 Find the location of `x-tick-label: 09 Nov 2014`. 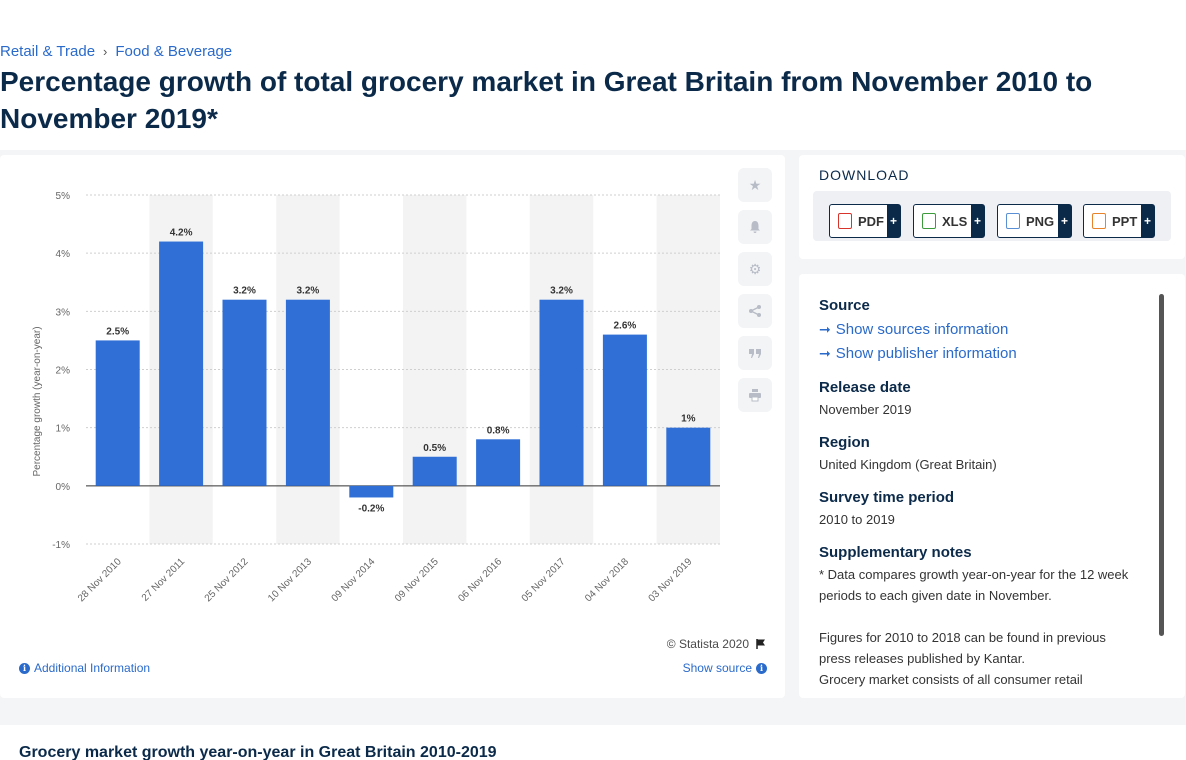

x-tick-label: 09 Nov 2014 is located at coordinates (354, 580).